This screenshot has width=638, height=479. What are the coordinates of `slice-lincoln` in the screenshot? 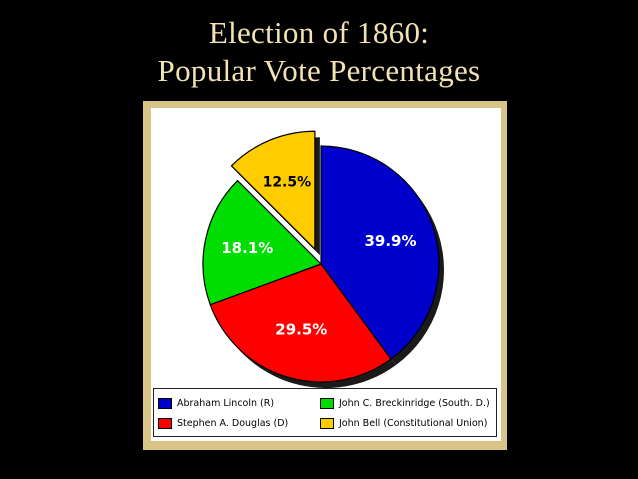 It's located at (380, 252).